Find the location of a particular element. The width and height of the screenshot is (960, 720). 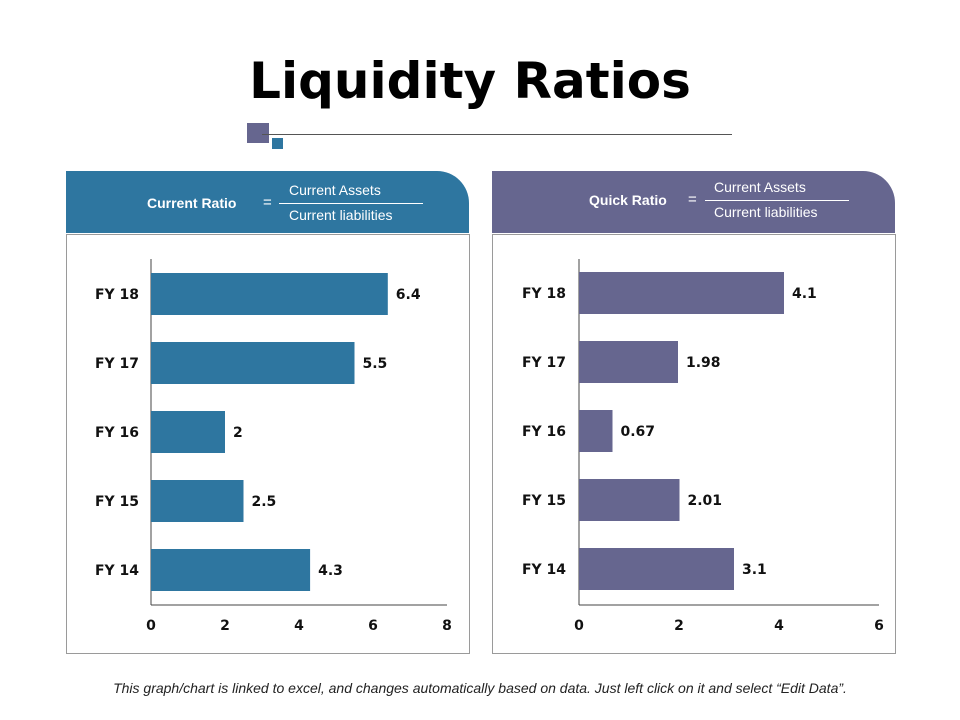

data-label: 2.5 is located at coordinates (264, 502).